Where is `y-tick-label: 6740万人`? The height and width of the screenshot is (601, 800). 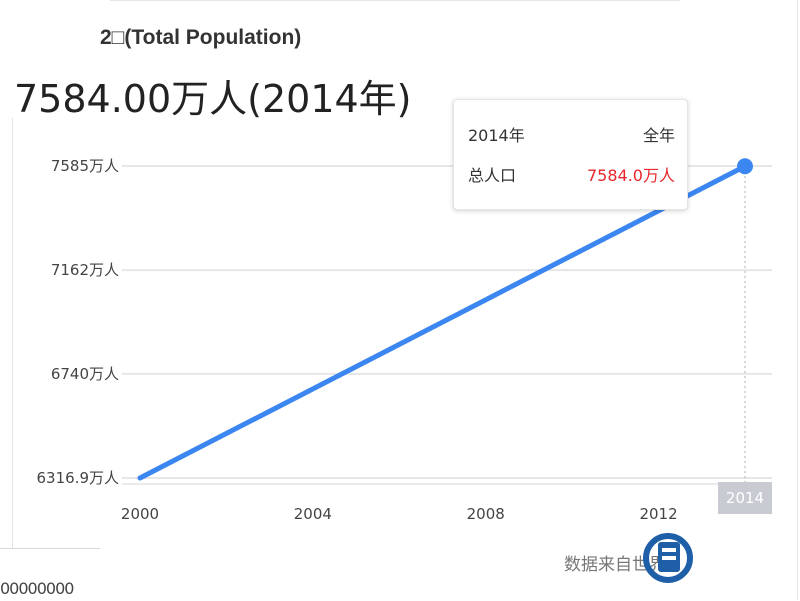
y-tick-label: 6740万人 is located at coordinates (85, 374).